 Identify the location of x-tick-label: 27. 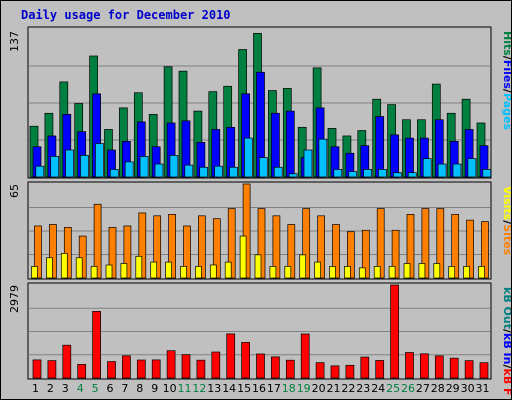
(423, 388).